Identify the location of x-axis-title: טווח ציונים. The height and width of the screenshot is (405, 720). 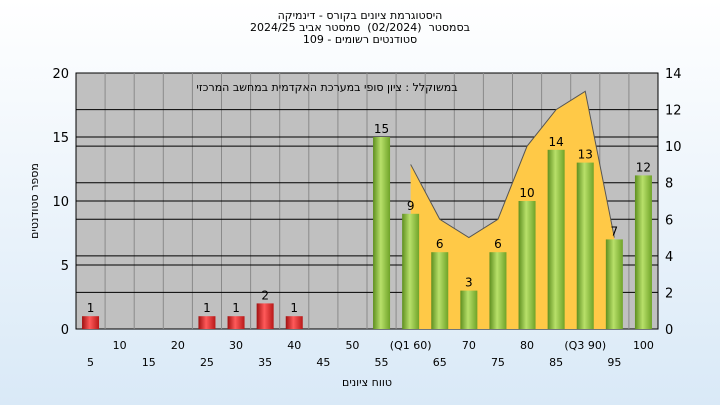
(367, 382).